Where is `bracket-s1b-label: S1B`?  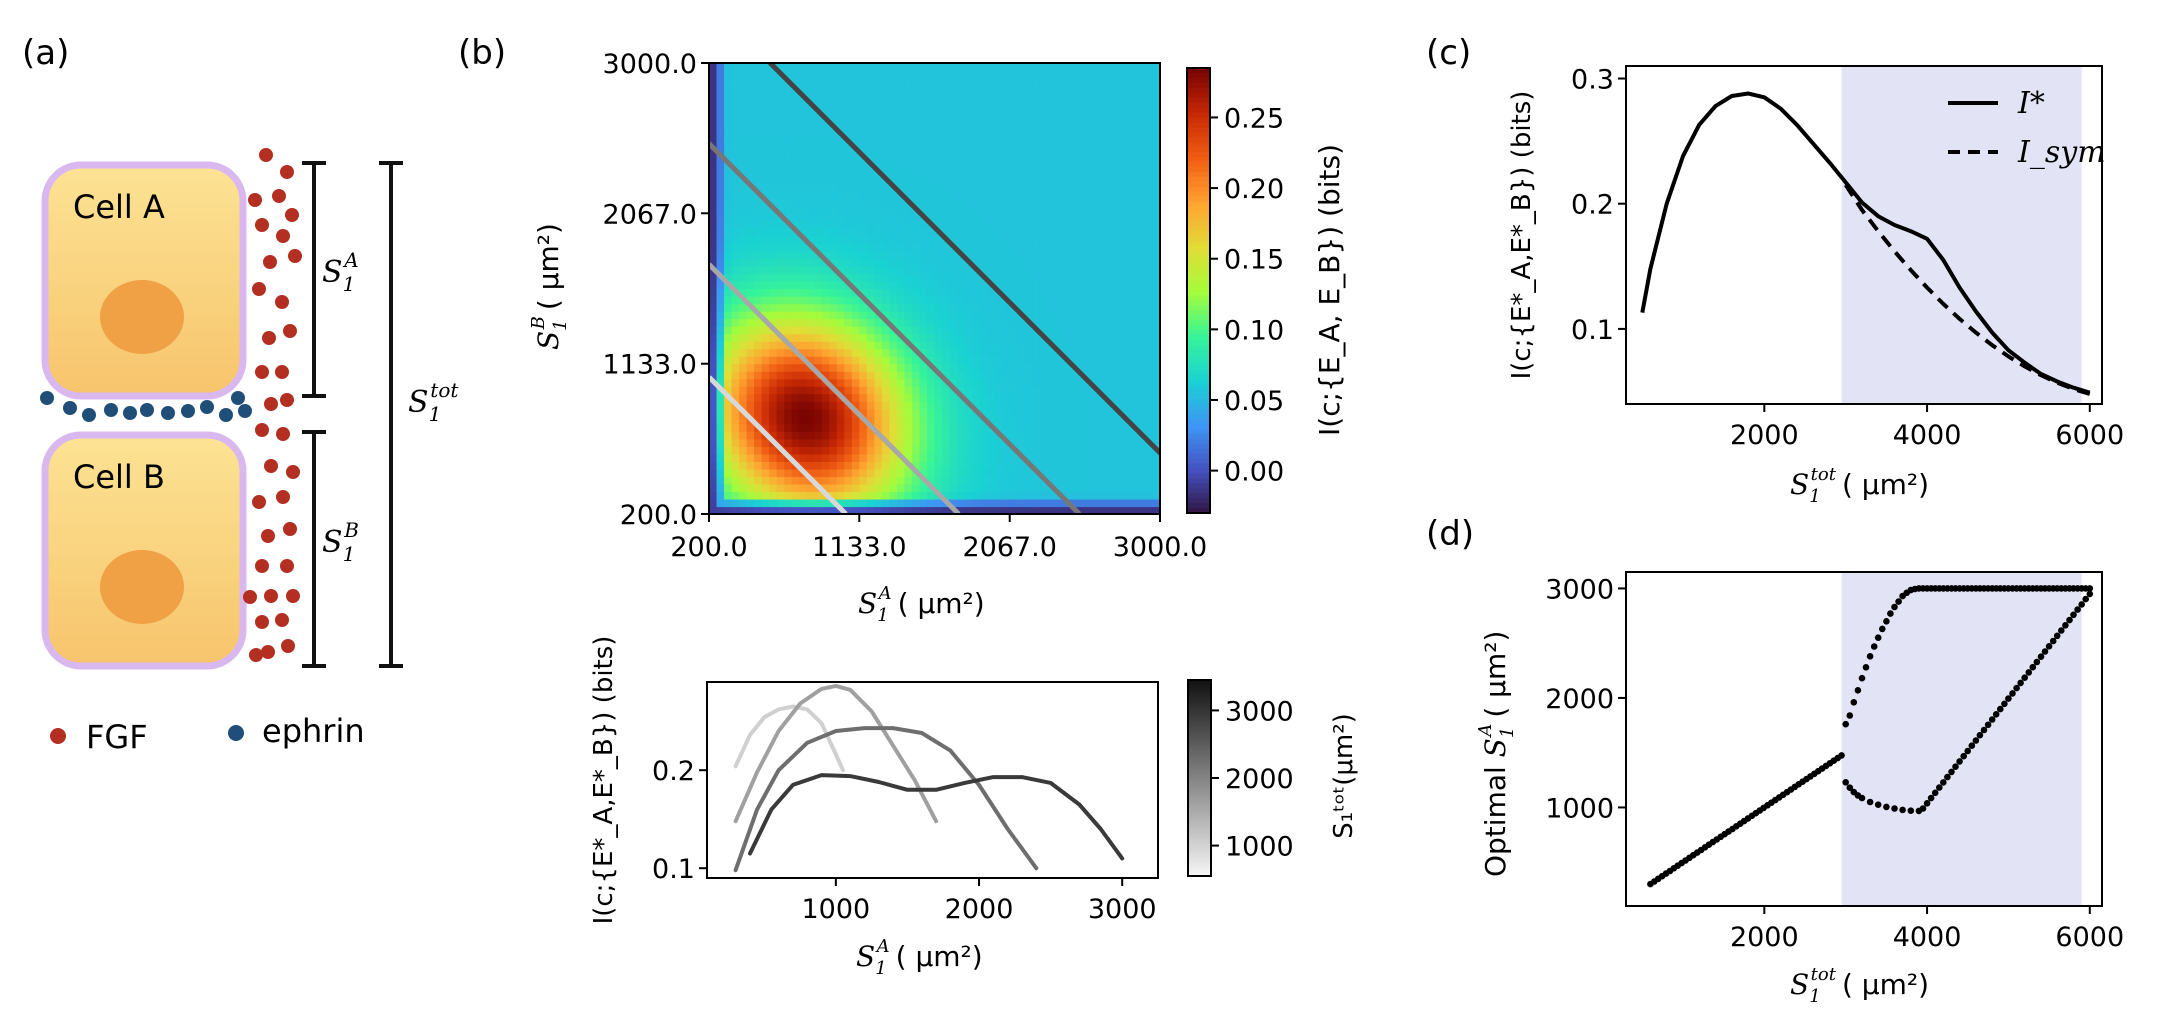
bracket-s1b-label: S1B is located at coordinates (340, 542).